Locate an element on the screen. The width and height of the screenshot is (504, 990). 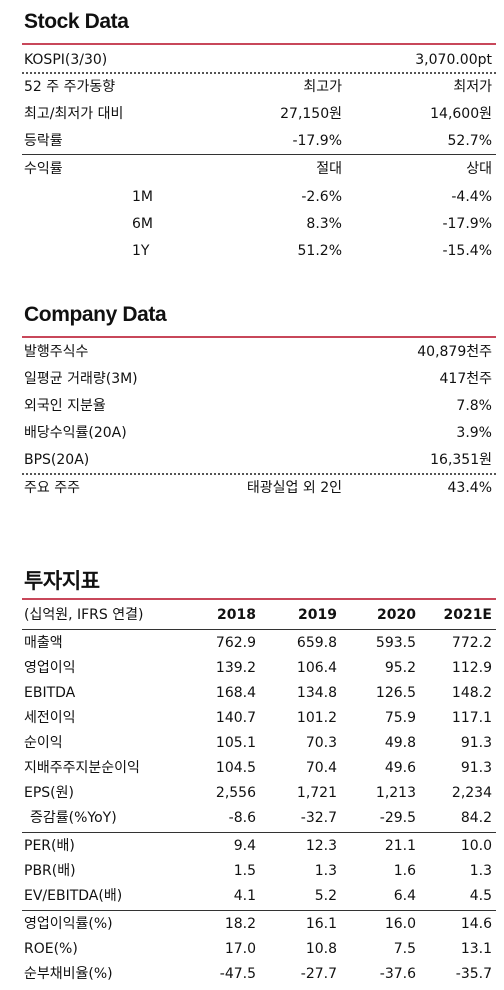
invest-header-row: (십억원, IFRS 연결) 2018 2019 2020 2021E is located at coordinates (258, 615).